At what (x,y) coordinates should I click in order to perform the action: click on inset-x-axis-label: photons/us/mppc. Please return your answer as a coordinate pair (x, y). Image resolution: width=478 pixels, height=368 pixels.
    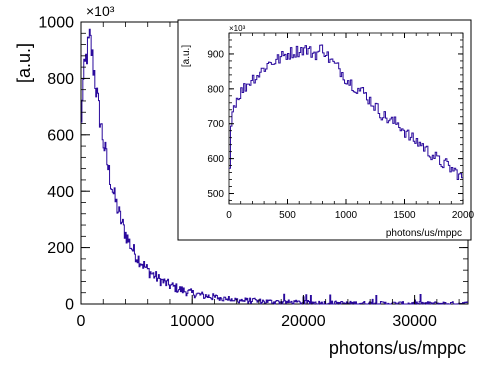
    Looking at the image, I should click on (424, 233).